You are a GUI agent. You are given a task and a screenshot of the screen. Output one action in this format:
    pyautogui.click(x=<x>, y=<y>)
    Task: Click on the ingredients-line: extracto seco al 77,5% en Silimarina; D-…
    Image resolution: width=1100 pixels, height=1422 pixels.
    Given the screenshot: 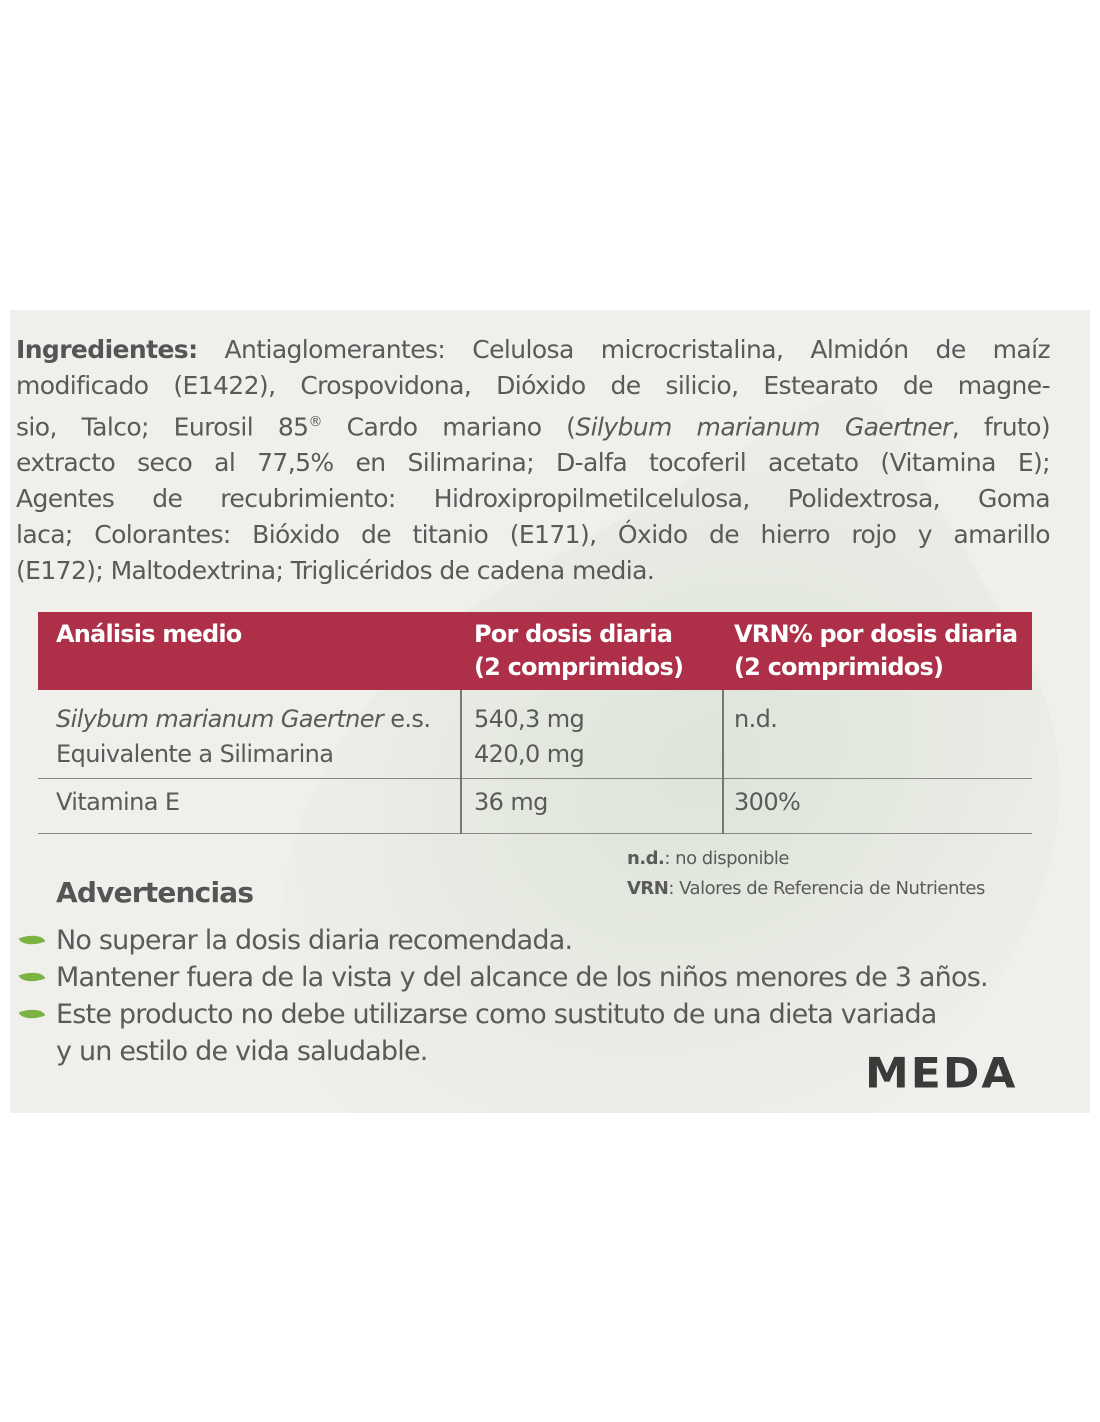 What is the action you would take?
    pyautogui.click(x=533, y=463)
    